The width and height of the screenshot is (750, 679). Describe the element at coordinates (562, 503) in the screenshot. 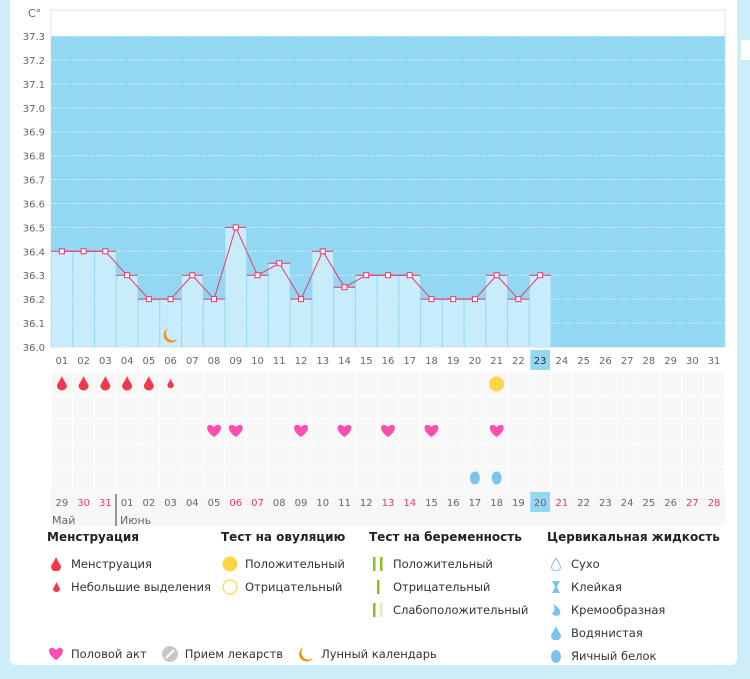

I see `calendar-date: 21` at that location.